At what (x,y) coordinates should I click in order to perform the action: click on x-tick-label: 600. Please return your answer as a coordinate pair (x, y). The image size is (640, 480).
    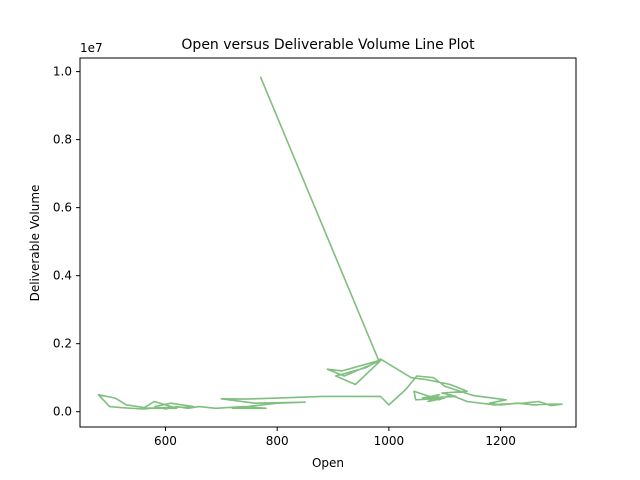
    Looking at the image, I should click on (165, 441).